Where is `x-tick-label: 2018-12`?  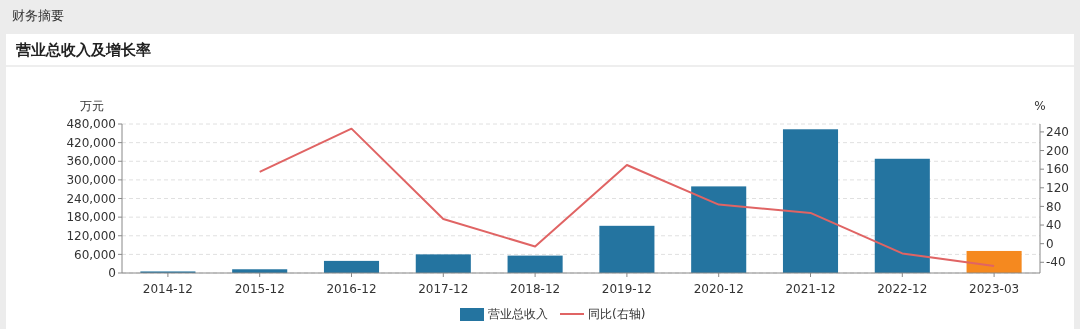 x-tick-label: 2018-12 is located at coordinates (535, 289).